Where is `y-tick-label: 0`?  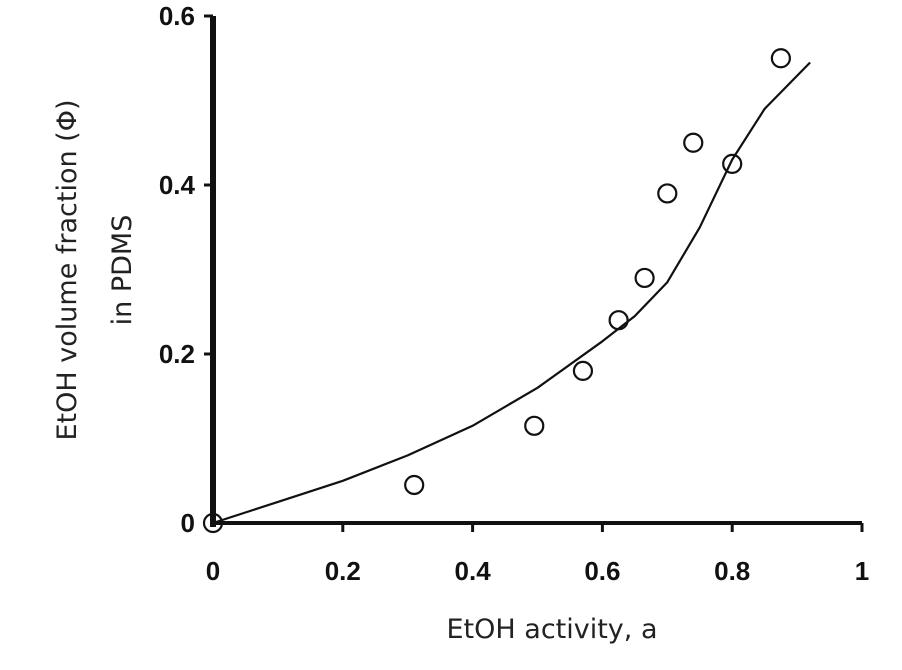 y-tick-label: 0 is located at coordinates (188, 523).